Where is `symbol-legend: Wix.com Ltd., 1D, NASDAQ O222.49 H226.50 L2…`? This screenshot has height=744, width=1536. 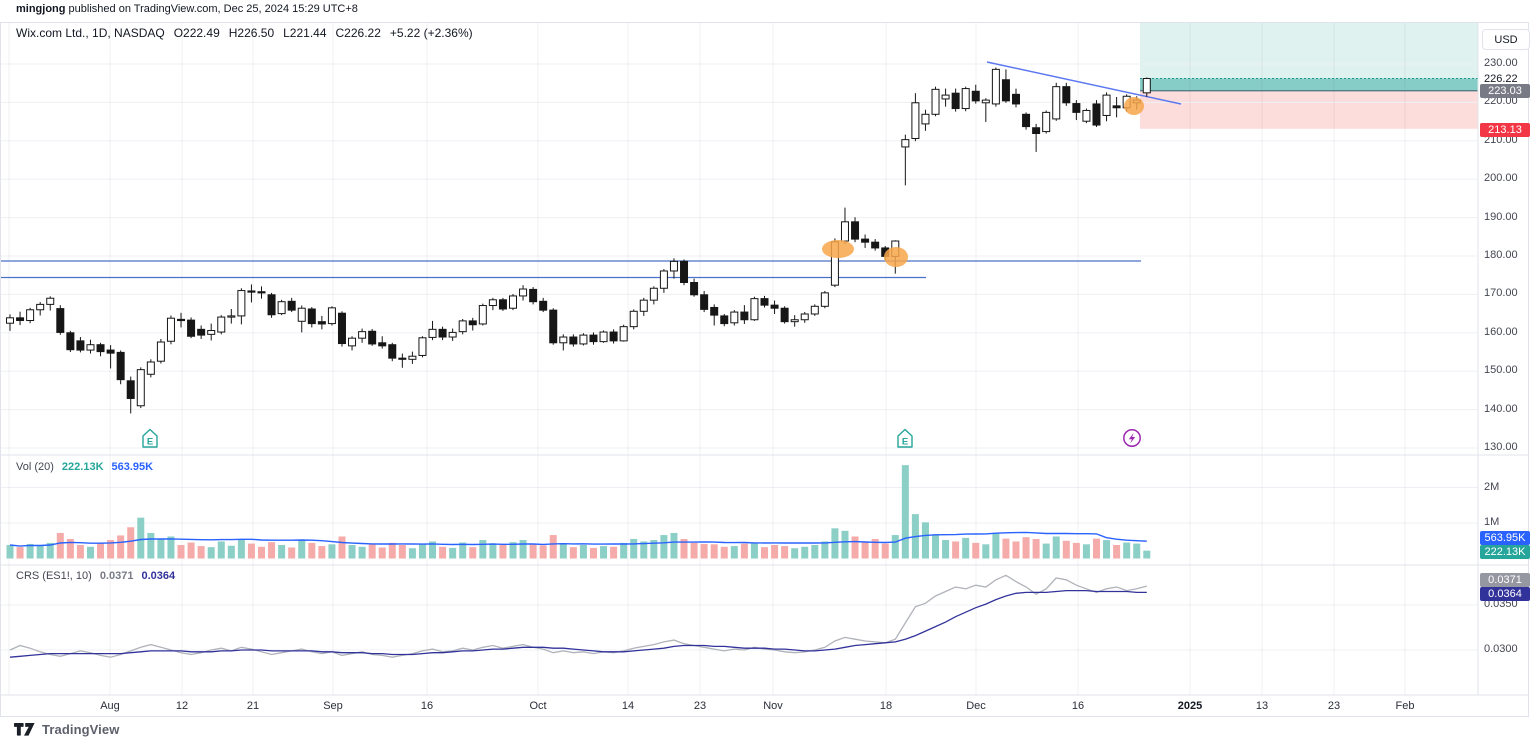
symbol-legend: Wix.com Ltd., 1D, NASDAQ O222.49 H226.50 L2… is located at coordinates (249, 33).